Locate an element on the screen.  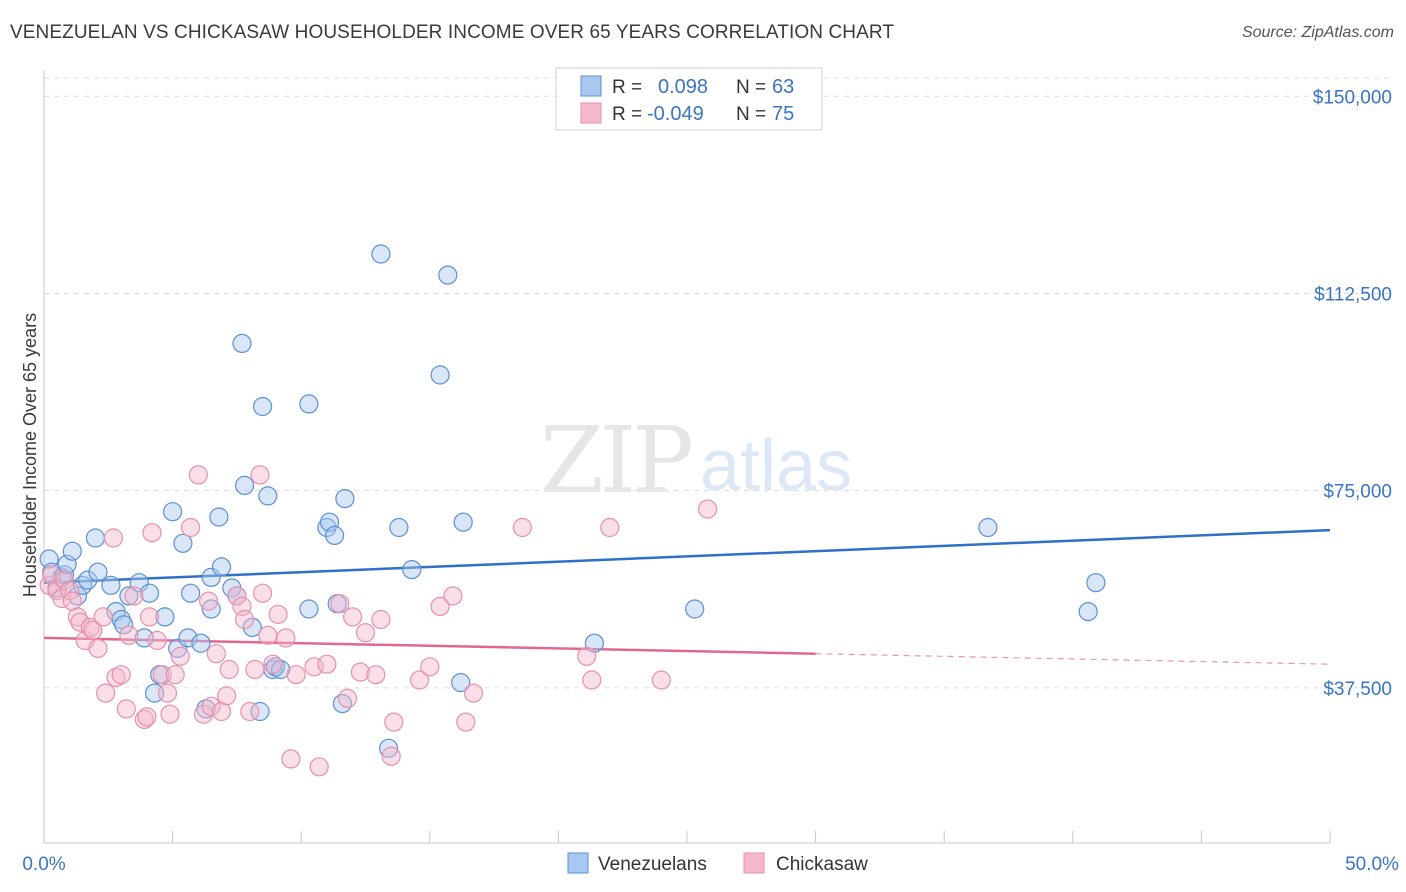
legend-n-label-1: N = is located at coordinates (751, 87).